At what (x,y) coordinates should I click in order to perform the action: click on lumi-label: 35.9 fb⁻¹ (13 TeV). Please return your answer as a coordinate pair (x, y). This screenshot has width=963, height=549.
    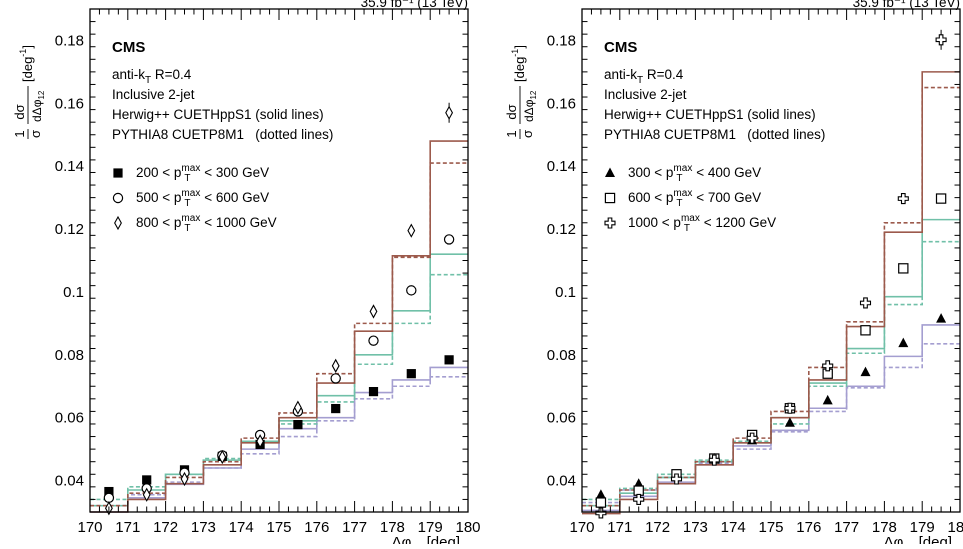
    Looking at the image, I should click on (414, 5).